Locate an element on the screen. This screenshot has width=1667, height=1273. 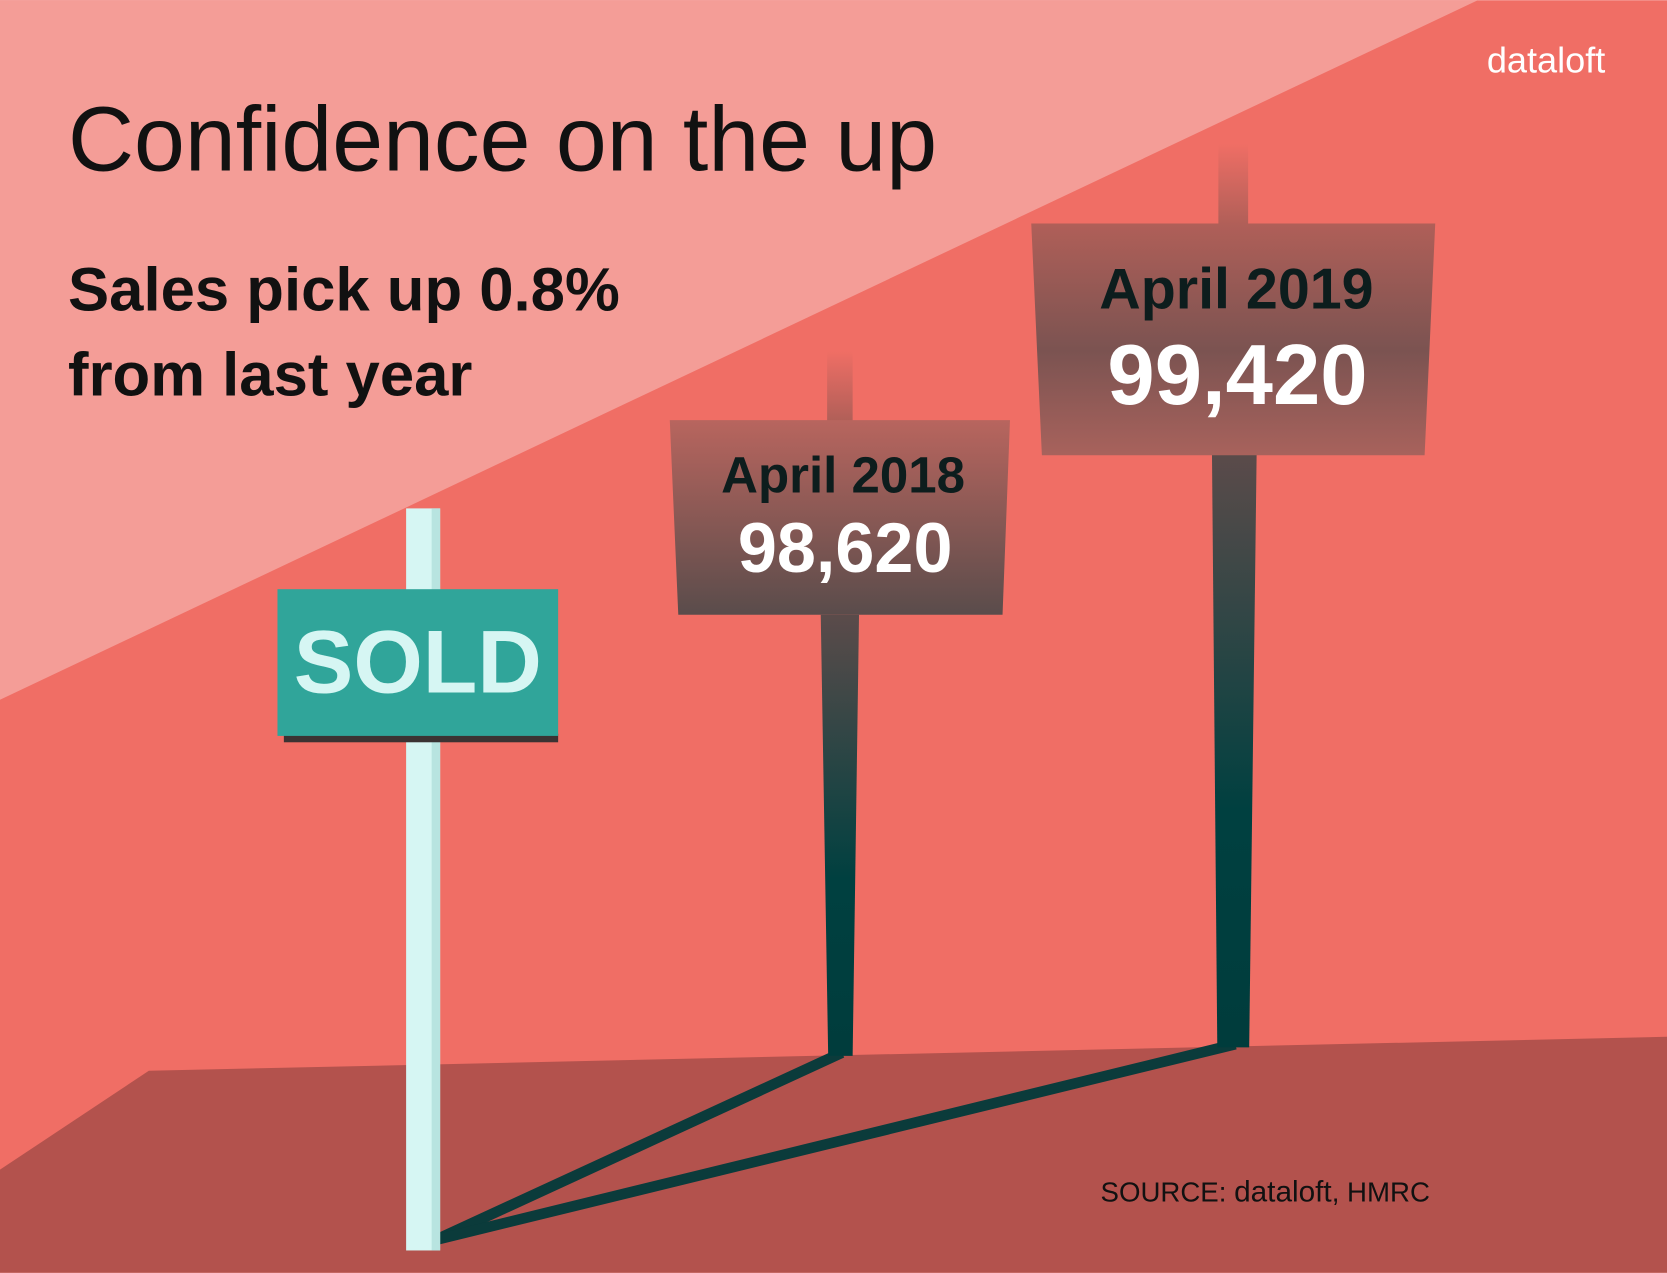
source-prefix: SOURCE: is located at coordinates (1164, 1192).